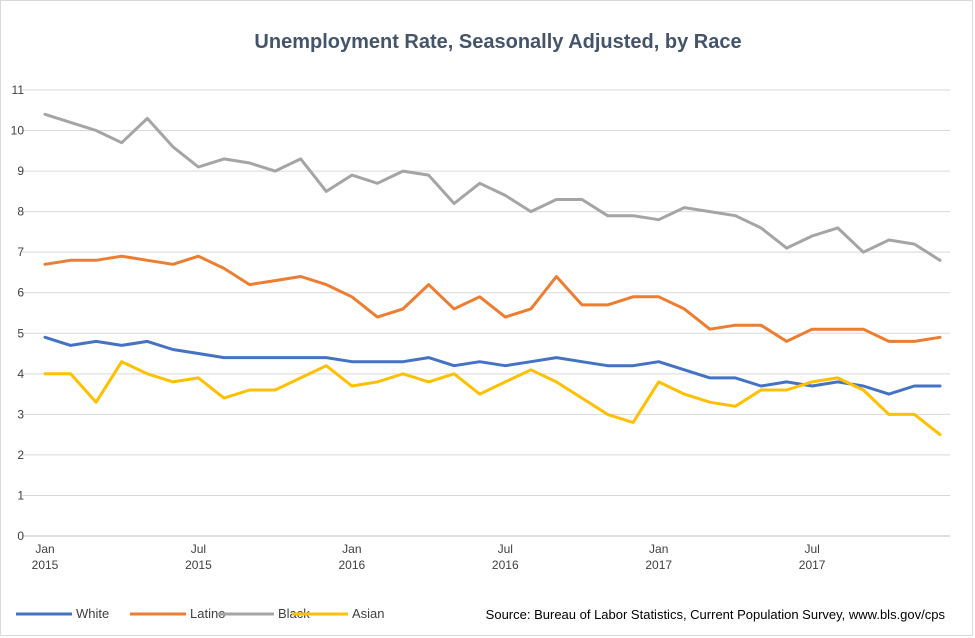 The height and width of the screenshot is (638, 975). I want to click on y-tick-label: 9, so click(20, 171).